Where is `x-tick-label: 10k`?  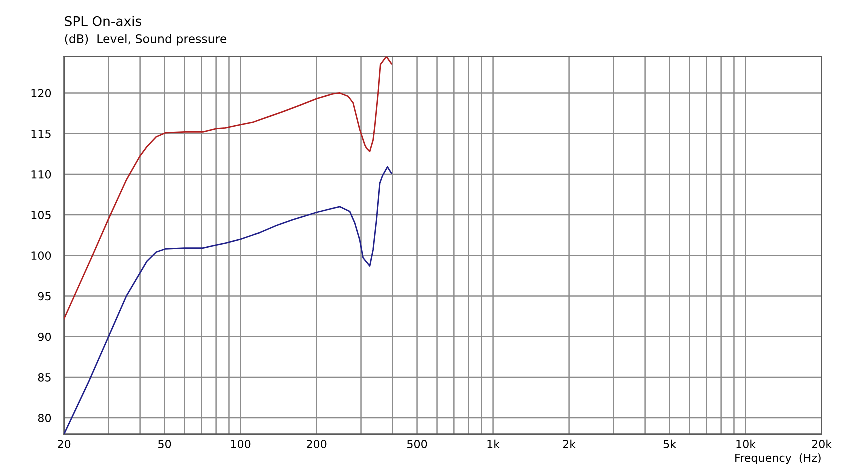 x-tick-label: 10k is located at coordinates (746, 444).